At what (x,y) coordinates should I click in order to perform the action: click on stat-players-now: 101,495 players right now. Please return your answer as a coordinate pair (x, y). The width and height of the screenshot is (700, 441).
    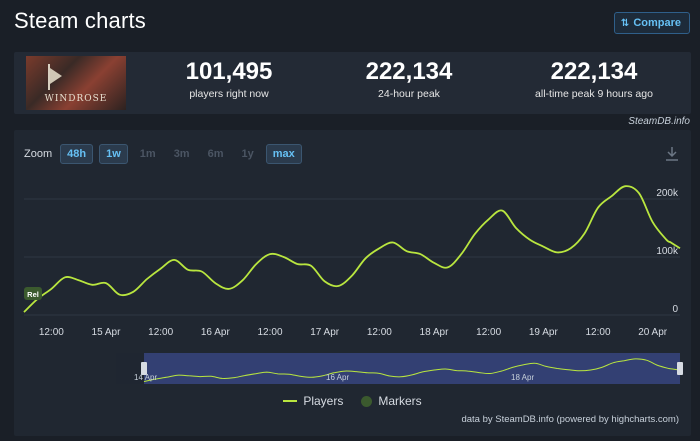
    Looking at the image, I should click on (229, 79).